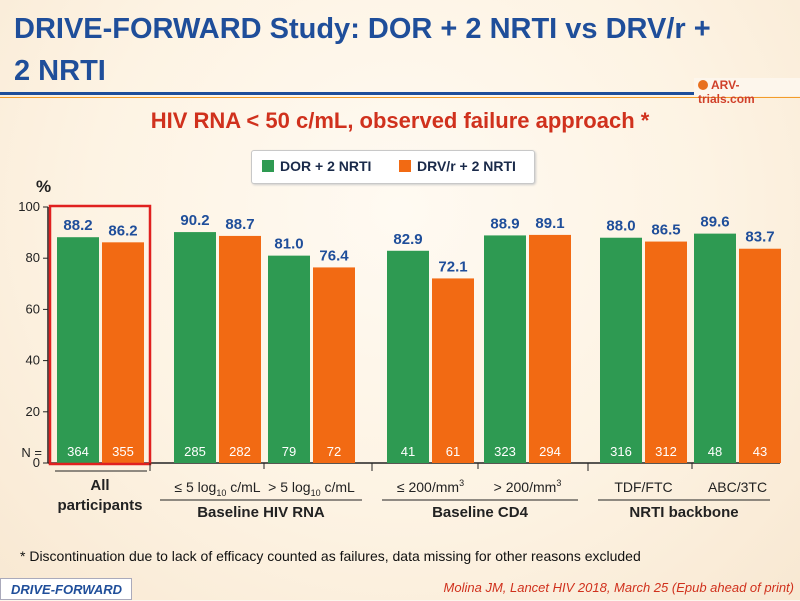  Describe the element at coordinates (334, 255) in the screenshot. I see `bar-value-label: 76.4` at that location.